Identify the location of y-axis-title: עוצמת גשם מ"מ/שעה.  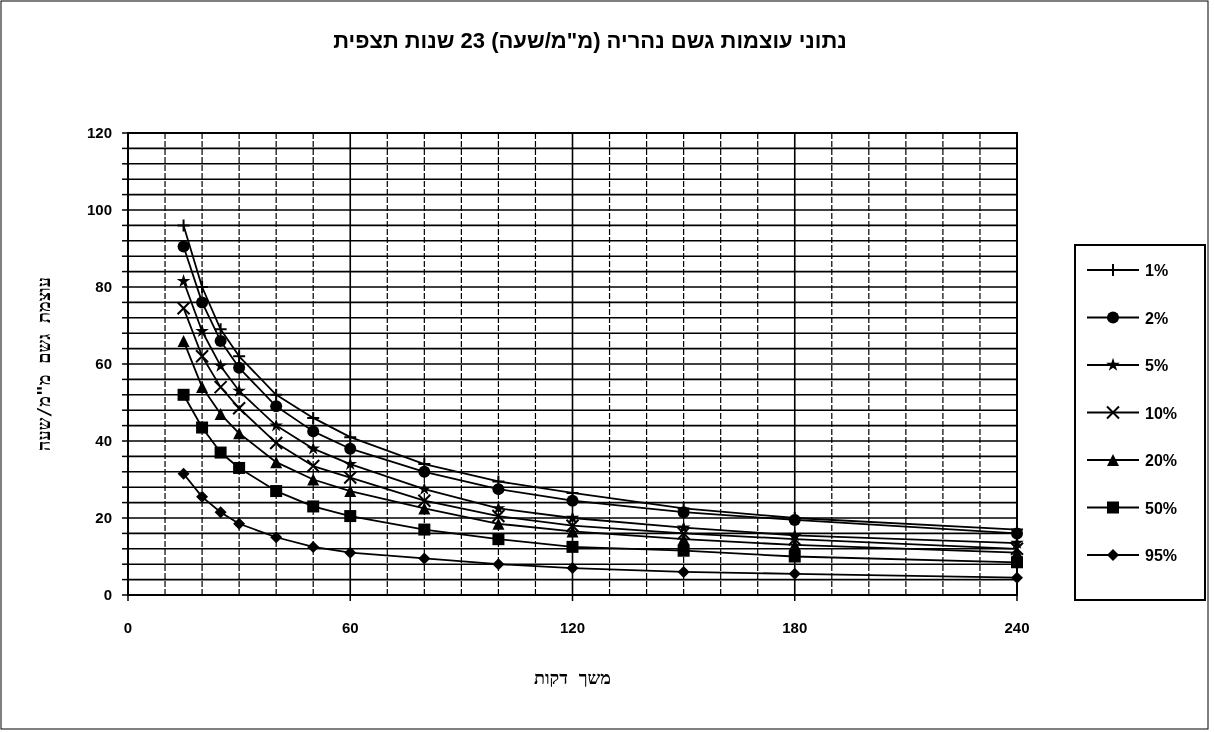
(43, 364).